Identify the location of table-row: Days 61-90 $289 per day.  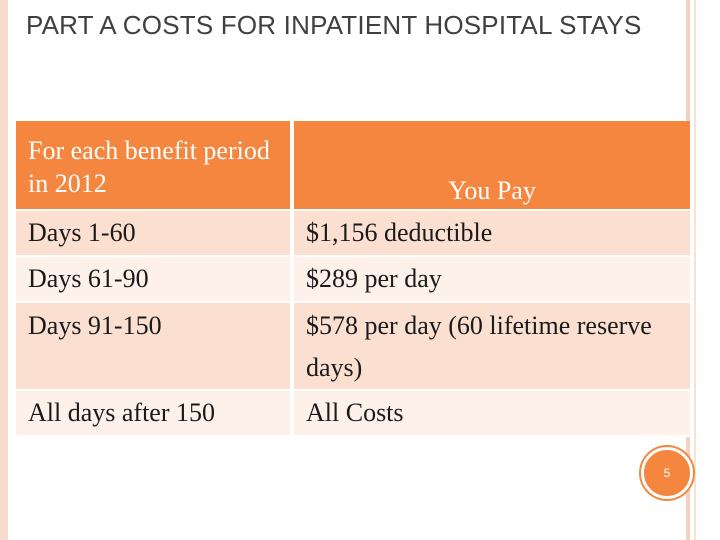
(353, 280).